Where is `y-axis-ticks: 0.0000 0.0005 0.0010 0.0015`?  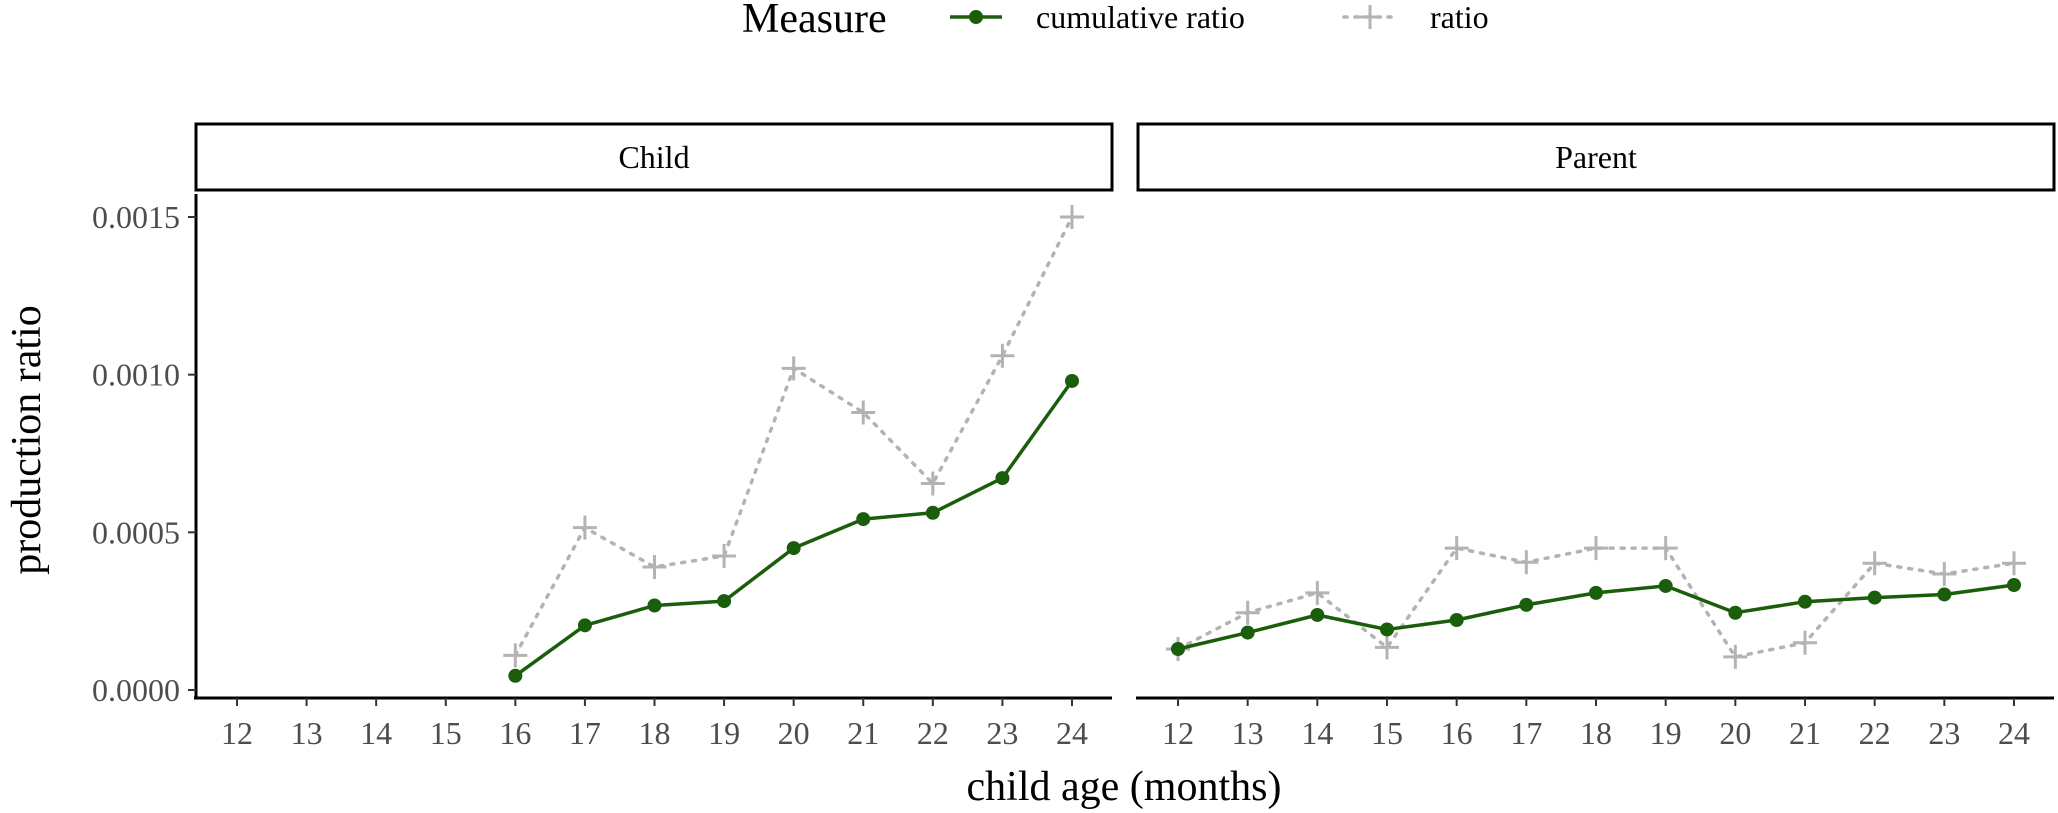
y-axis-ticks: 0.0000 0.0005 0.0010 0.0015 is located at coordinates (144, 453).